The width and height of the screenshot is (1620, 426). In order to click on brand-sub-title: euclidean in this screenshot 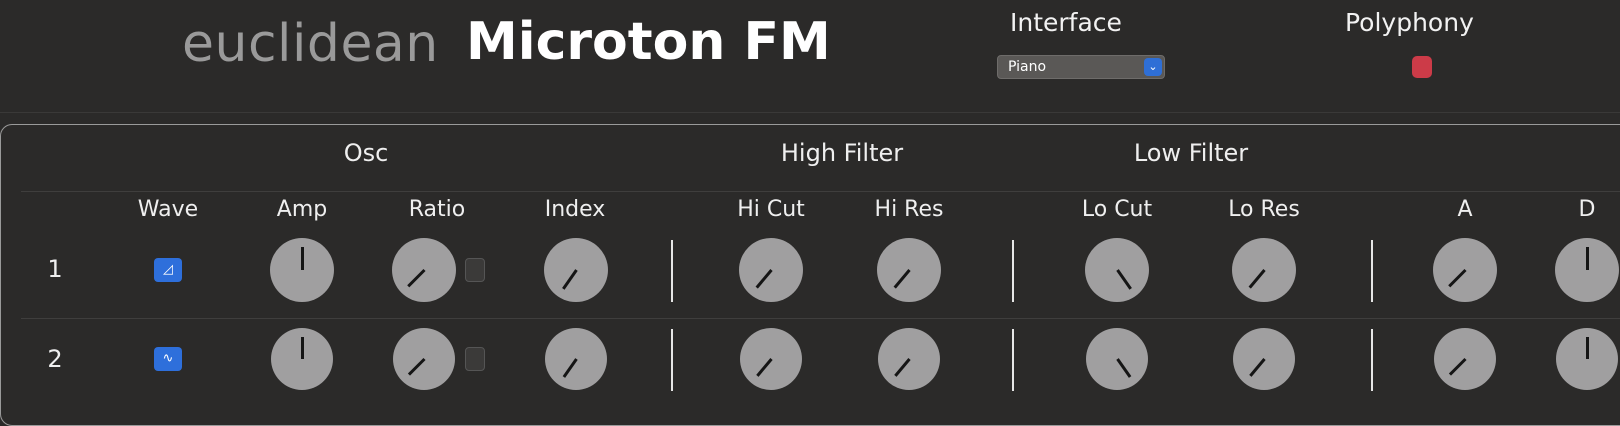, I will do `click(310, 44)`.